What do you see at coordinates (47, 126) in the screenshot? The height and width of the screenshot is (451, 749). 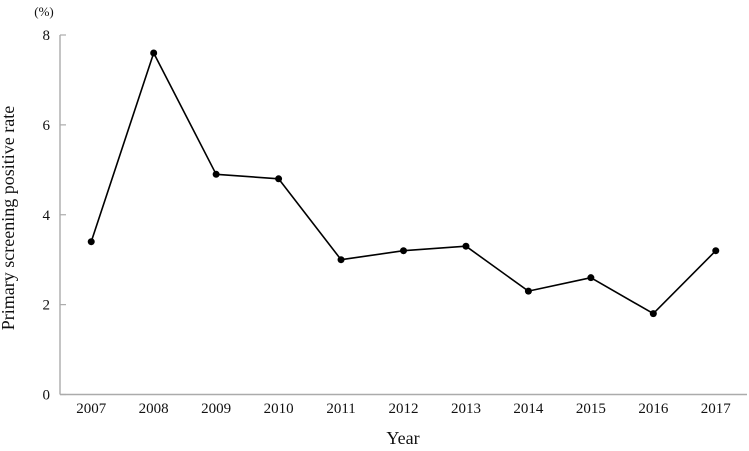 I see `y-tick-label: 6` at bounding box center [47, 126].